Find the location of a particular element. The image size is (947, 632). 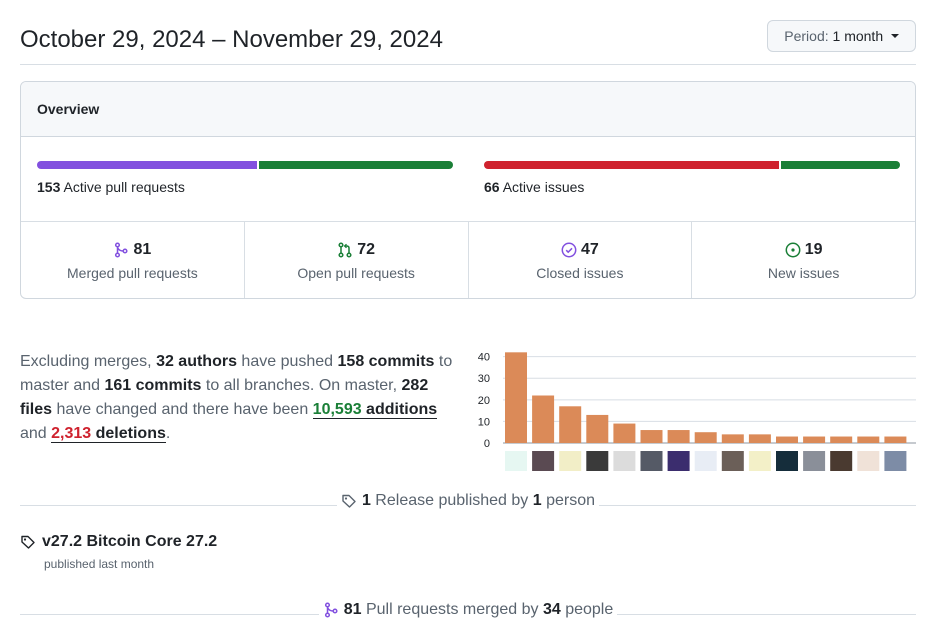

closed-issues-label: Closed issues is located at coordinates (580, 273).